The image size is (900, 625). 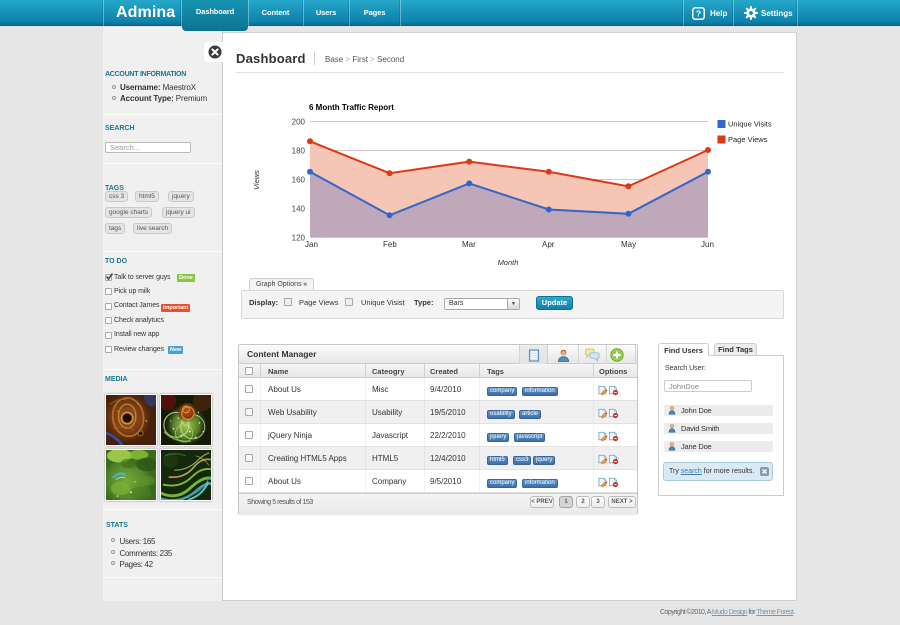 I want to click on svg-text: 160, so click(x=299, y=180).